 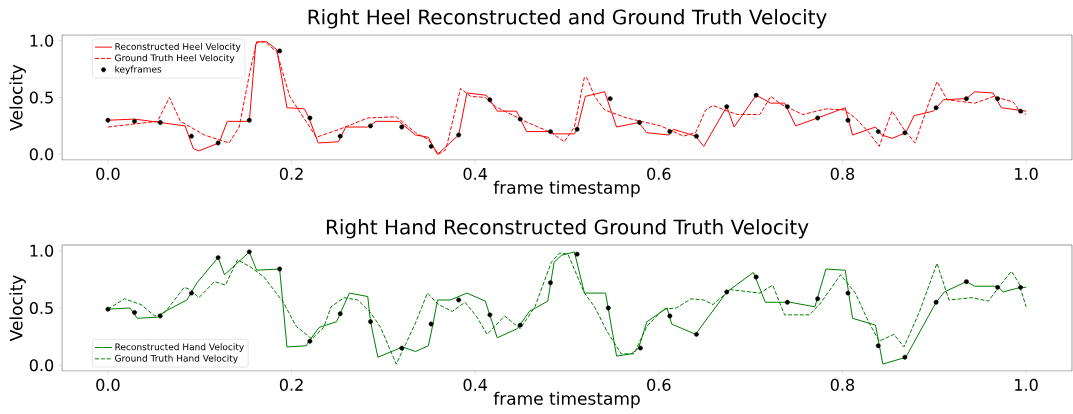 I want to click on legend-label: keyframes, so click(x=138, y=70).